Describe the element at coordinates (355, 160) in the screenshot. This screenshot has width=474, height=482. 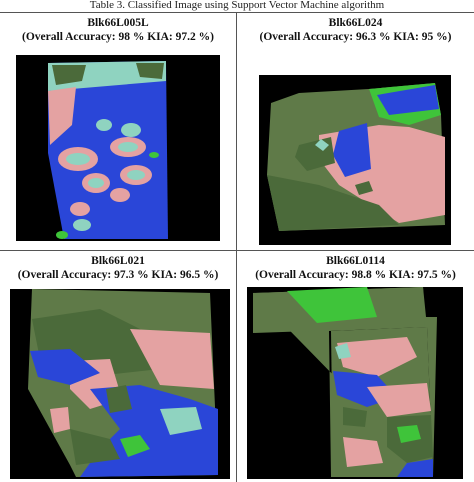
I see `classified-map-image` at that location.